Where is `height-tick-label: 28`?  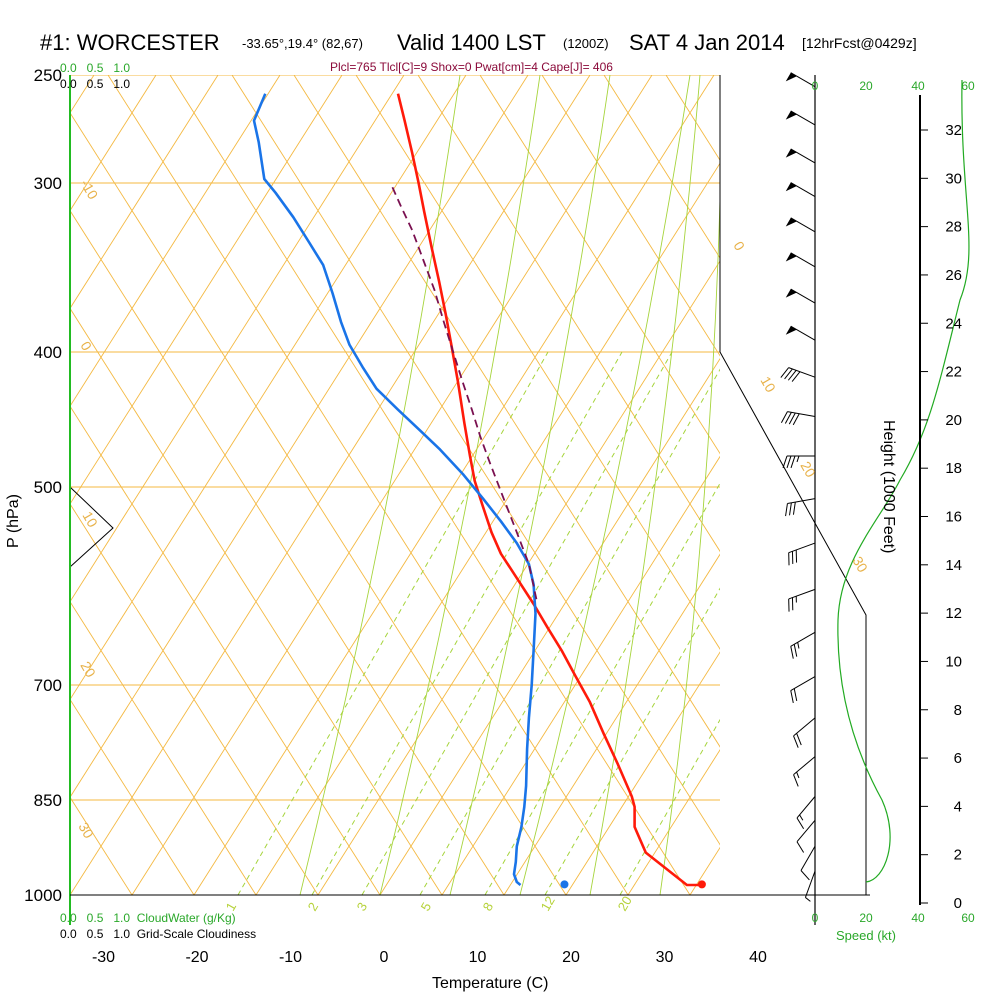
height-tick-label: 28 is located at coordinates (953, 227).